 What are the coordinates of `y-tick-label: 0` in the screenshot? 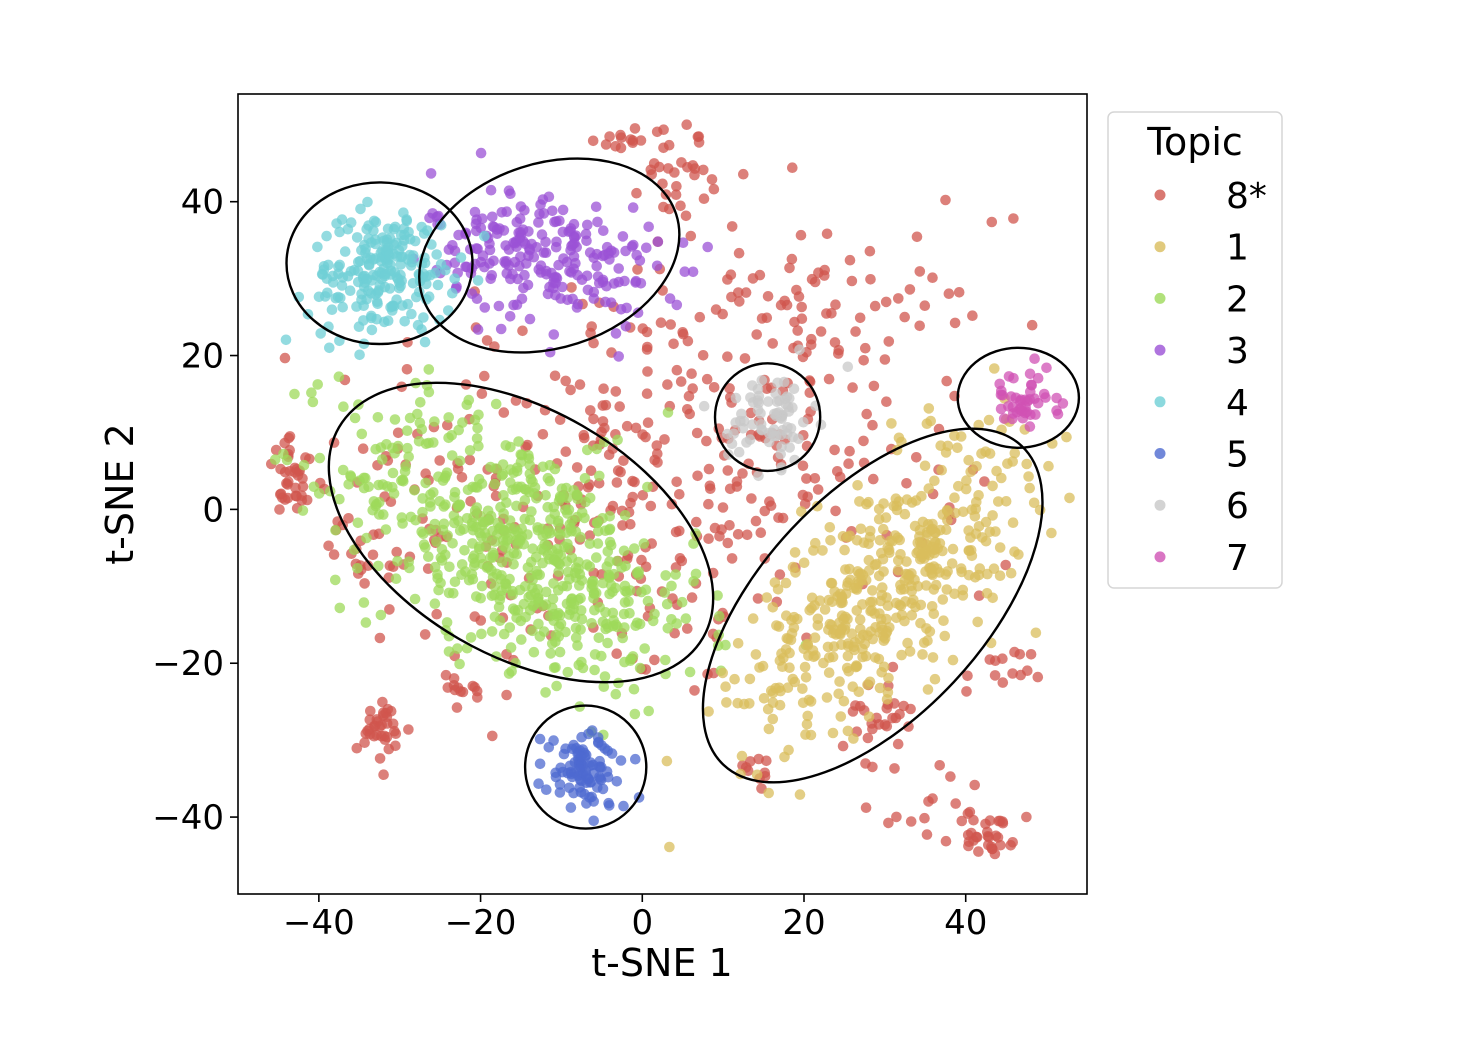 It's located at (213, 510).